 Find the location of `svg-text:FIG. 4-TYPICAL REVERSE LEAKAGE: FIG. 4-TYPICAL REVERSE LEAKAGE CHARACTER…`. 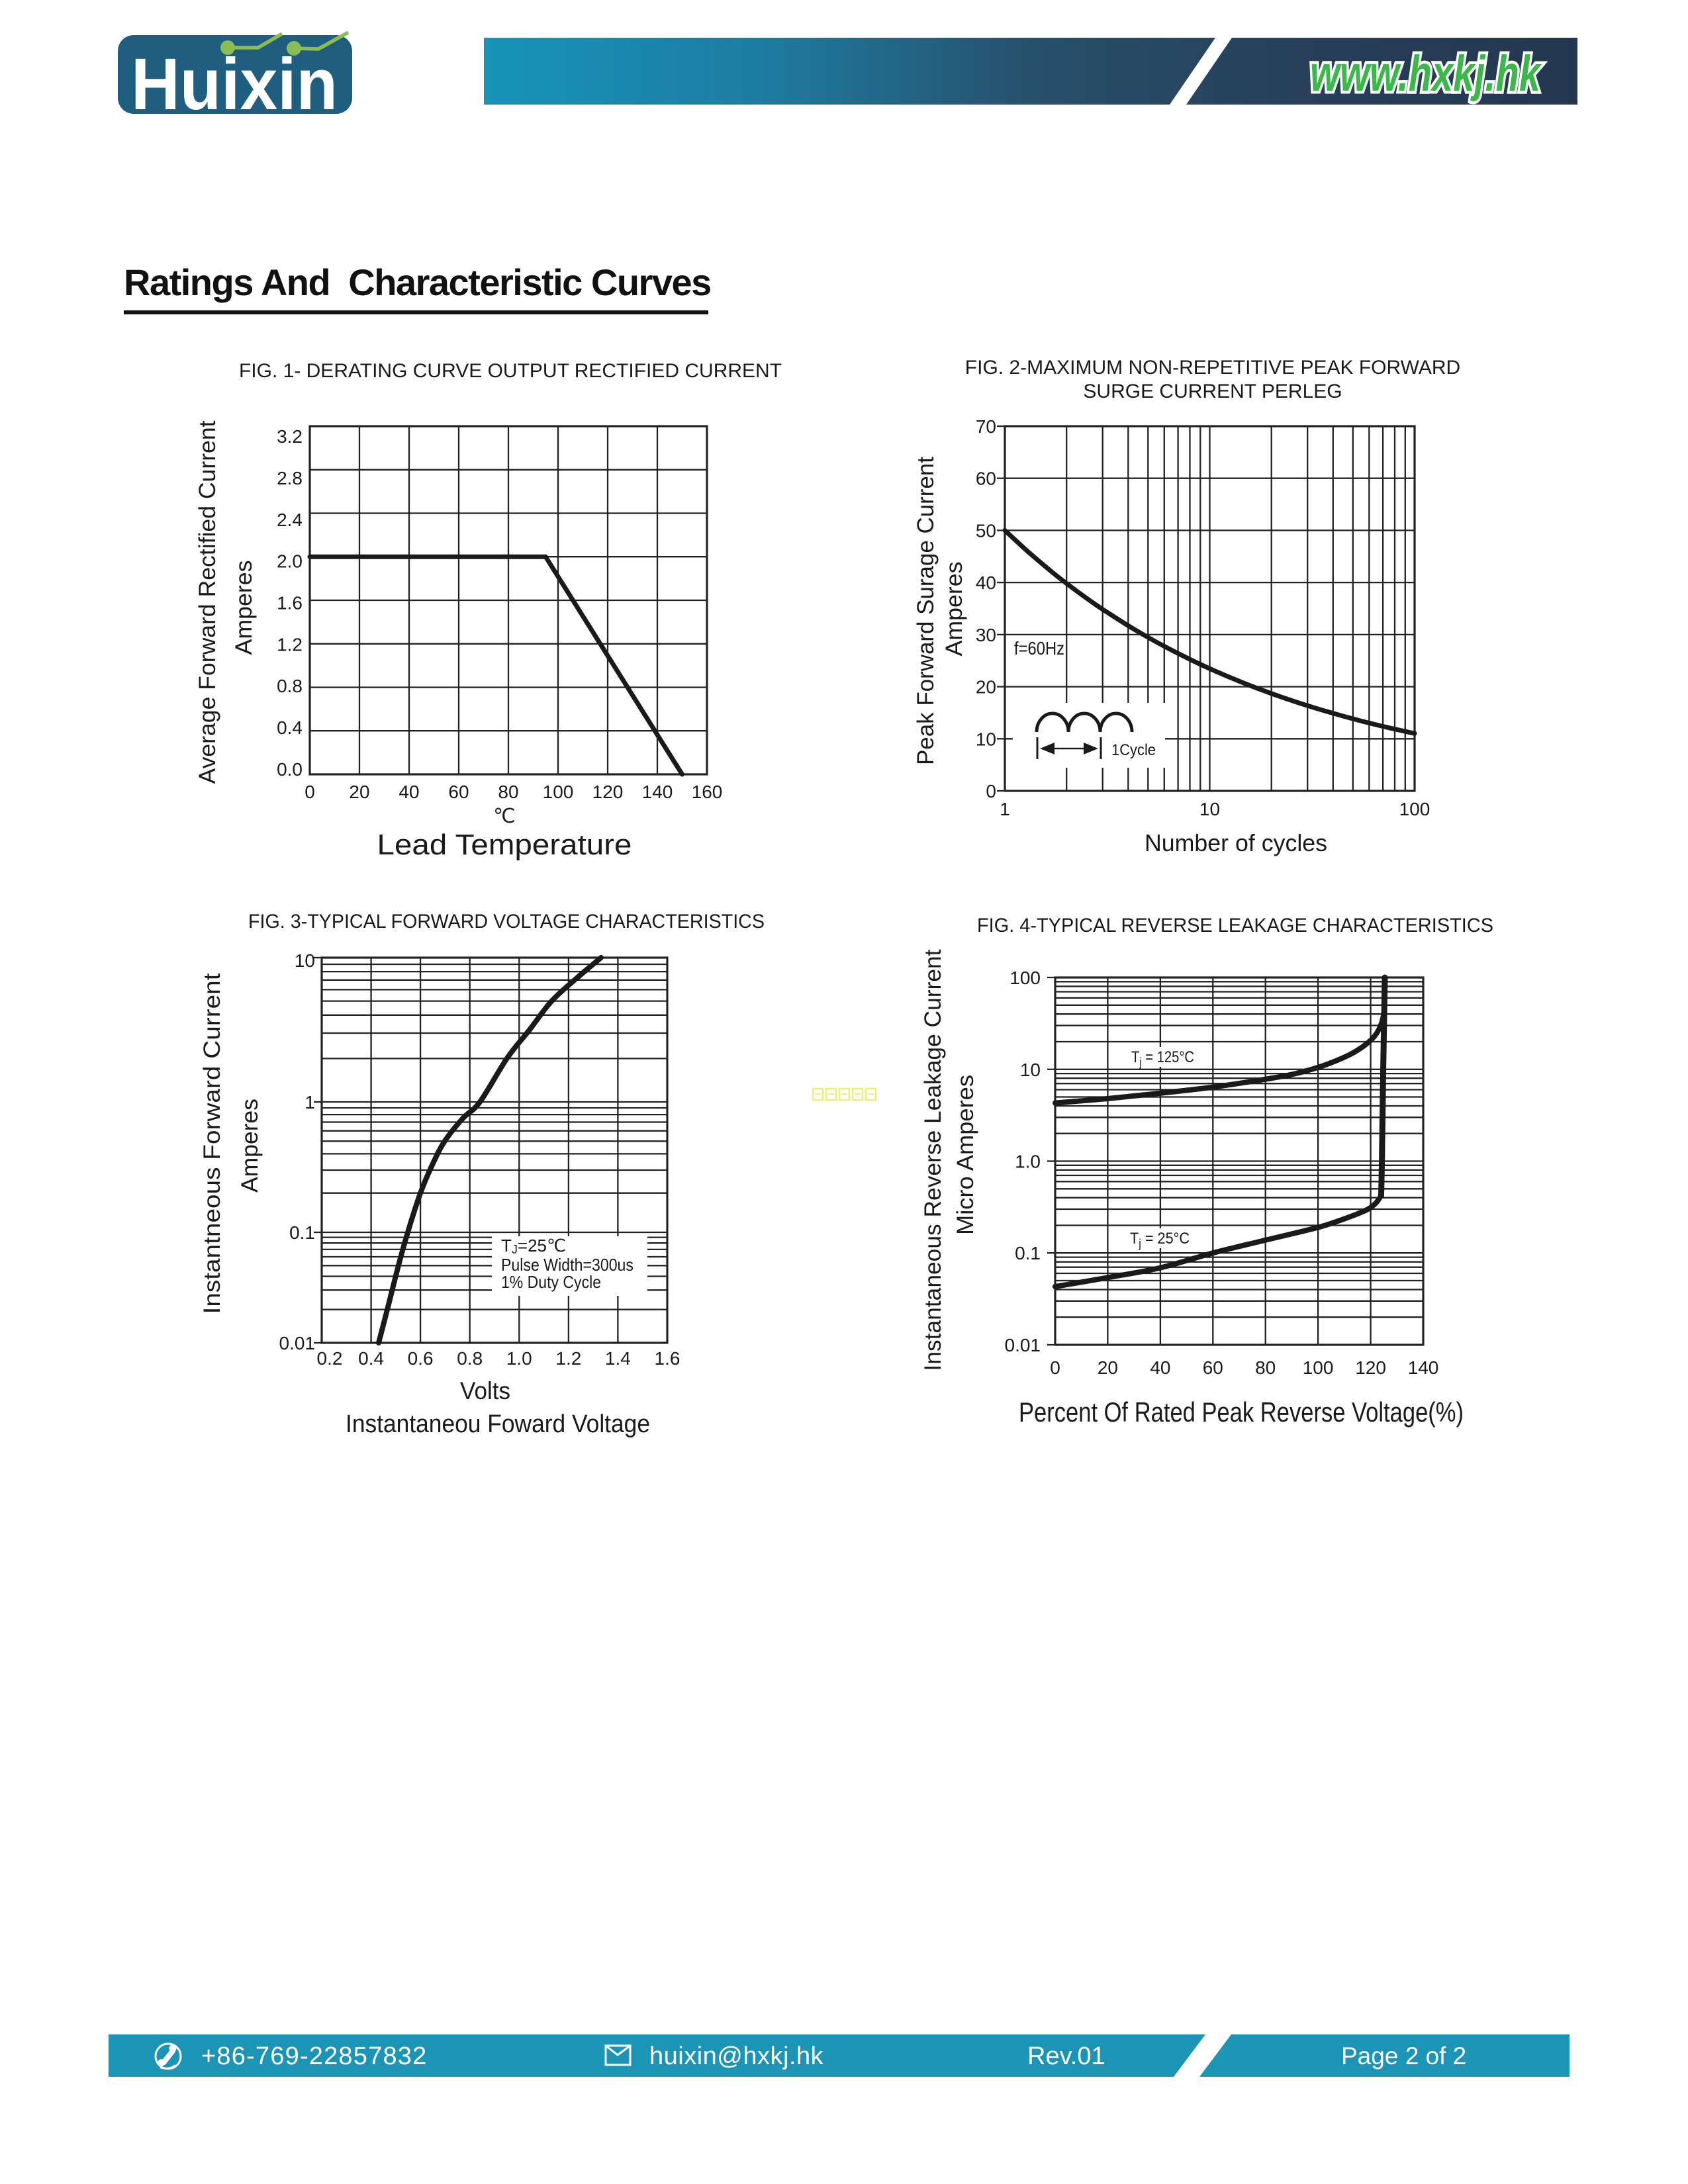

svg-text:FIG. 4-TYPICAL REVERSE LEAKAGE: FIG. 4-TYPICAL REVERSE LEAKAGE CHARACTER… is located at coordinates (1235, 926).